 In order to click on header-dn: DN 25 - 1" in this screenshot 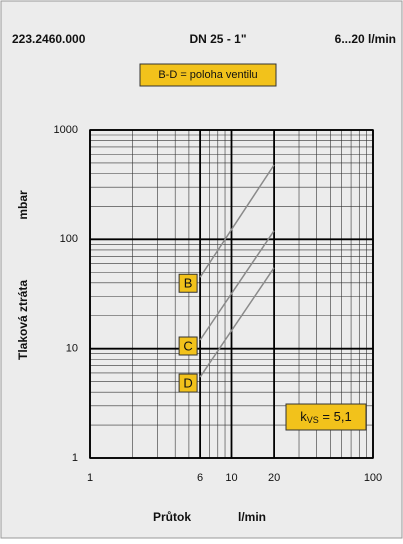, I will do `click(217, 39)`.